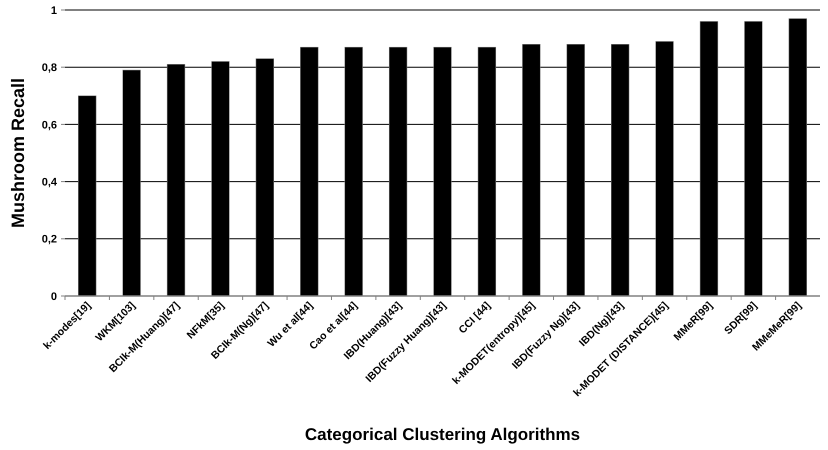 Image resolution: width=828 pixels, height=450 pixels. I want to click on y-tick-label: 0,6, so click(49, 125).